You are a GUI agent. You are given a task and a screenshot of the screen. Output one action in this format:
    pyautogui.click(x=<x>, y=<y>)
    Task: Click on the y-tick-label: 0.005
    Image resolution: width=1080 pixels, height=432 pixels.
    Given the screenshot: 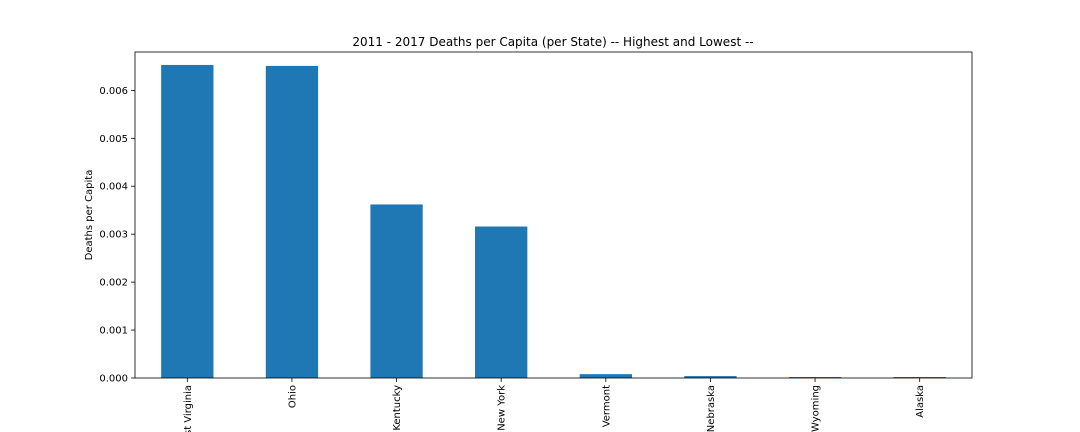 What is the action you would take?
    pyautogui.click(x=113, y=139)
    